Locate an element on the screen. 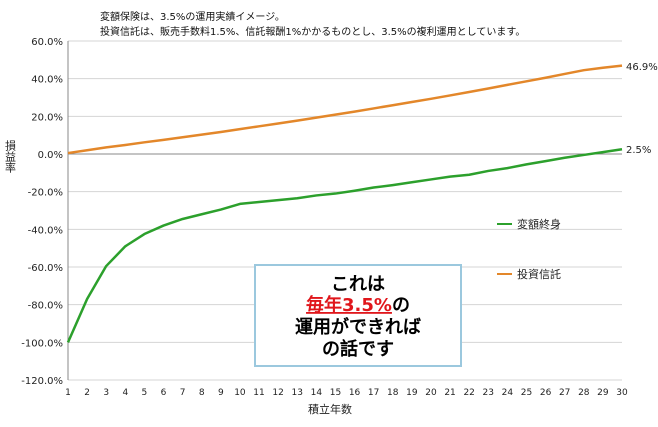 This screenshot has width=658, height=427. callout-line-2: 毎年3.5%の is located at coordinates (358, 305).